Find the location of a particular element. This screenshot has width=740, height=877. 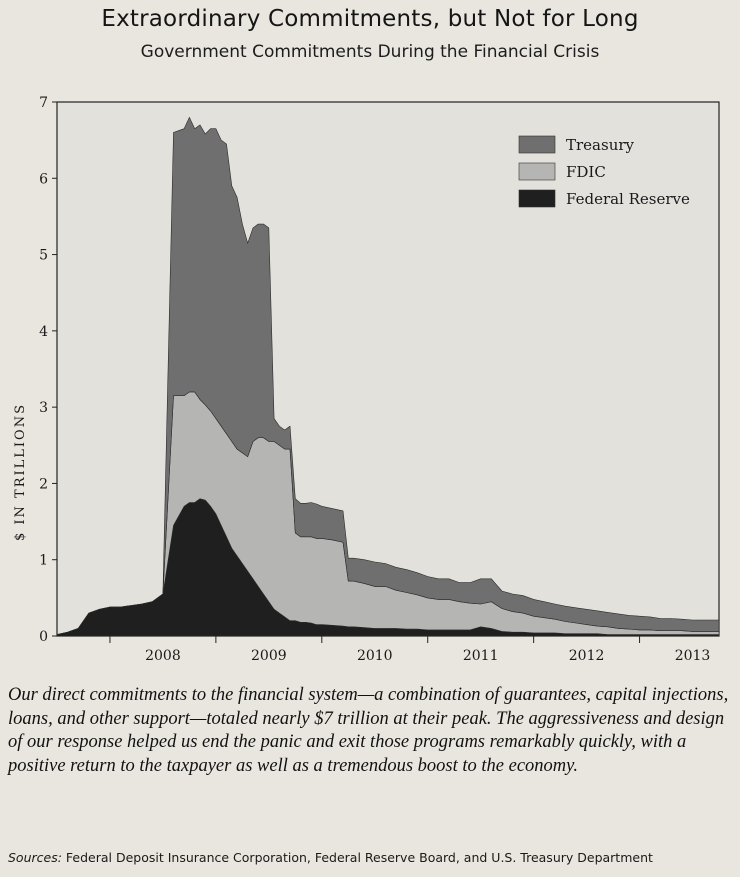

legend-label: Treasury is located at coordinates (600, 145).